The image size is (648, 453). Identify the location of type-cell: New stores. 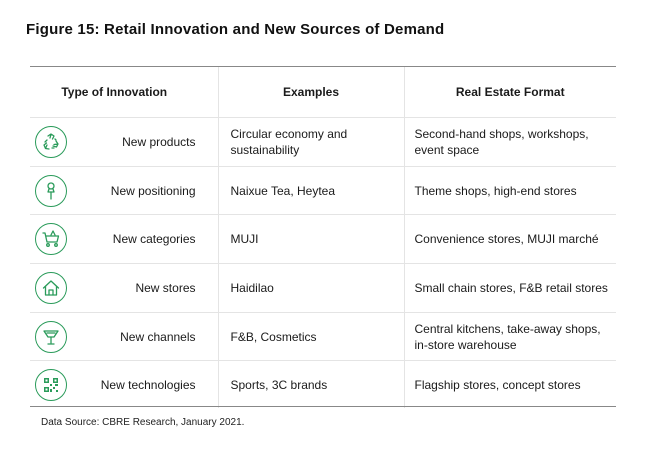
(124, 288).